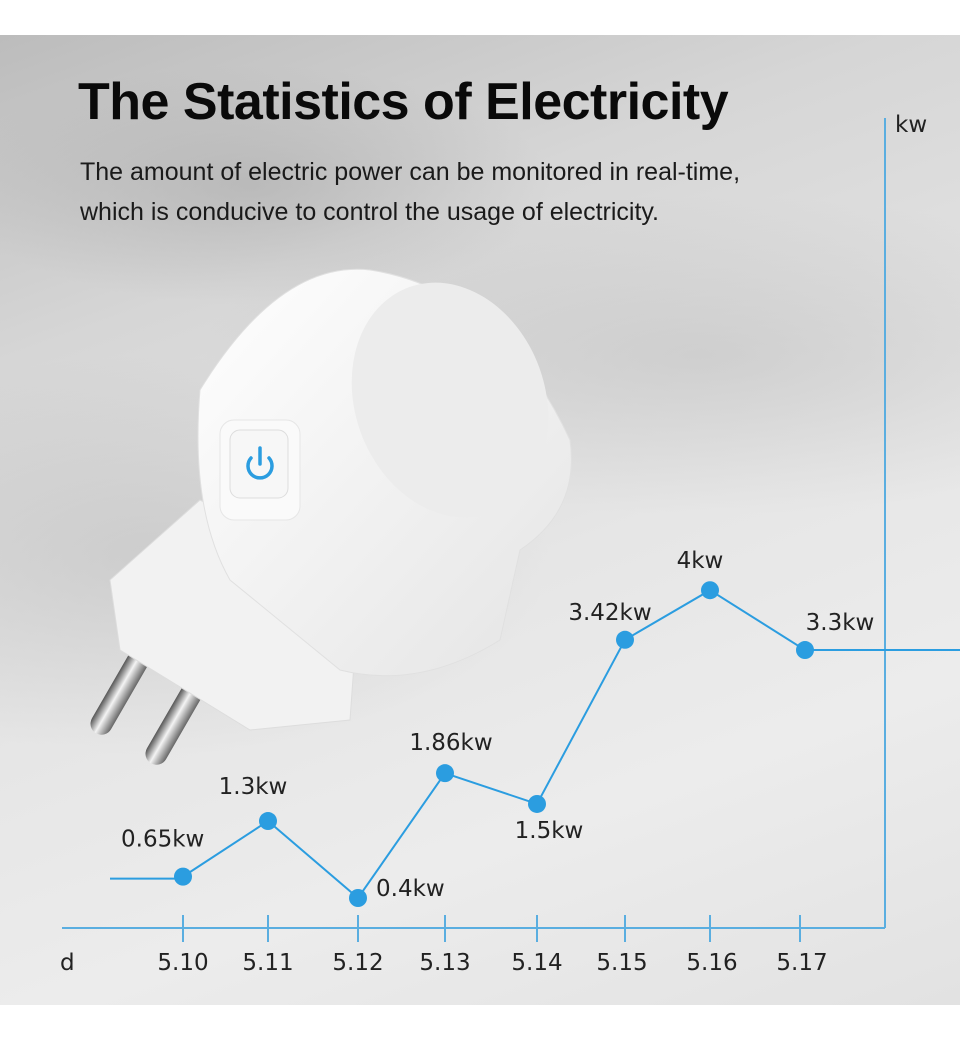  What do you see at coordinates (182, 963) in the screenshot?
I see `x-tick-label: 5.10` at bounding box center [182, 963].